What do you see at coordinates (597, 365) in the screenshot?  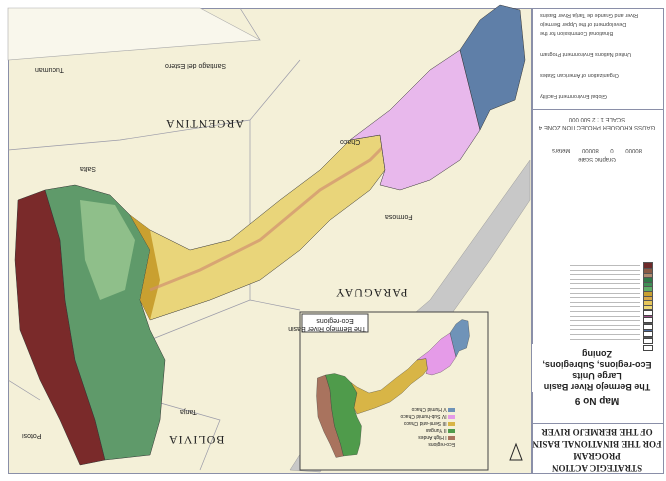 I see `map-title-line: Eco-regions, Subregions,` at bounding box center [597, 365].